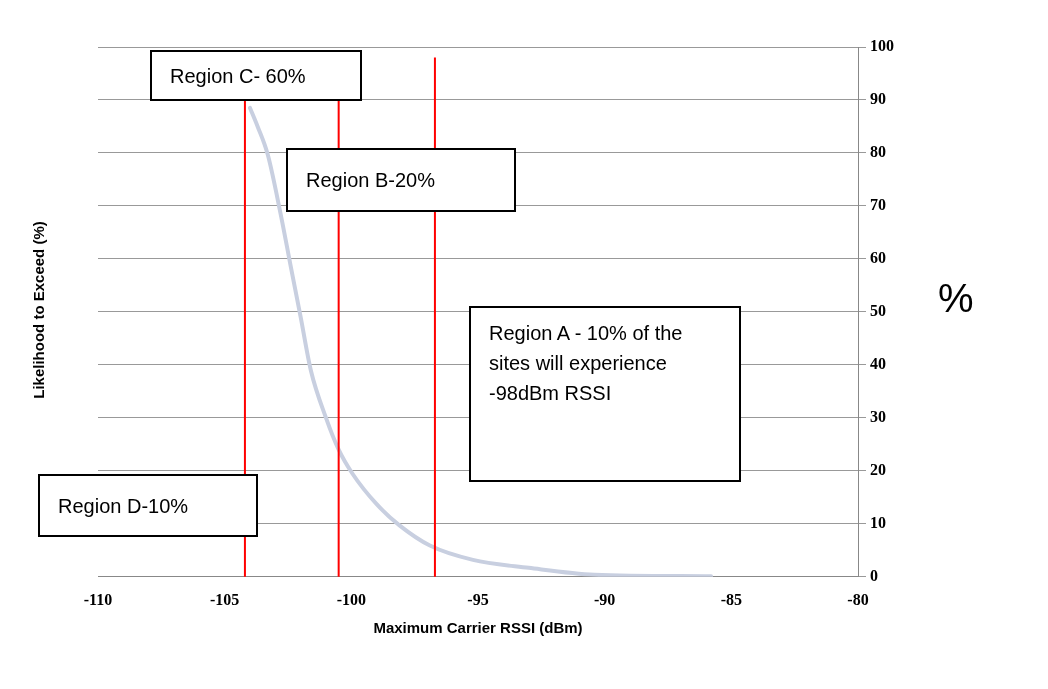 The image size is (1048, 689). Describe the element at coordinates (605, 599) in the screenshot. I see `x-tick-label: -90` at that location.